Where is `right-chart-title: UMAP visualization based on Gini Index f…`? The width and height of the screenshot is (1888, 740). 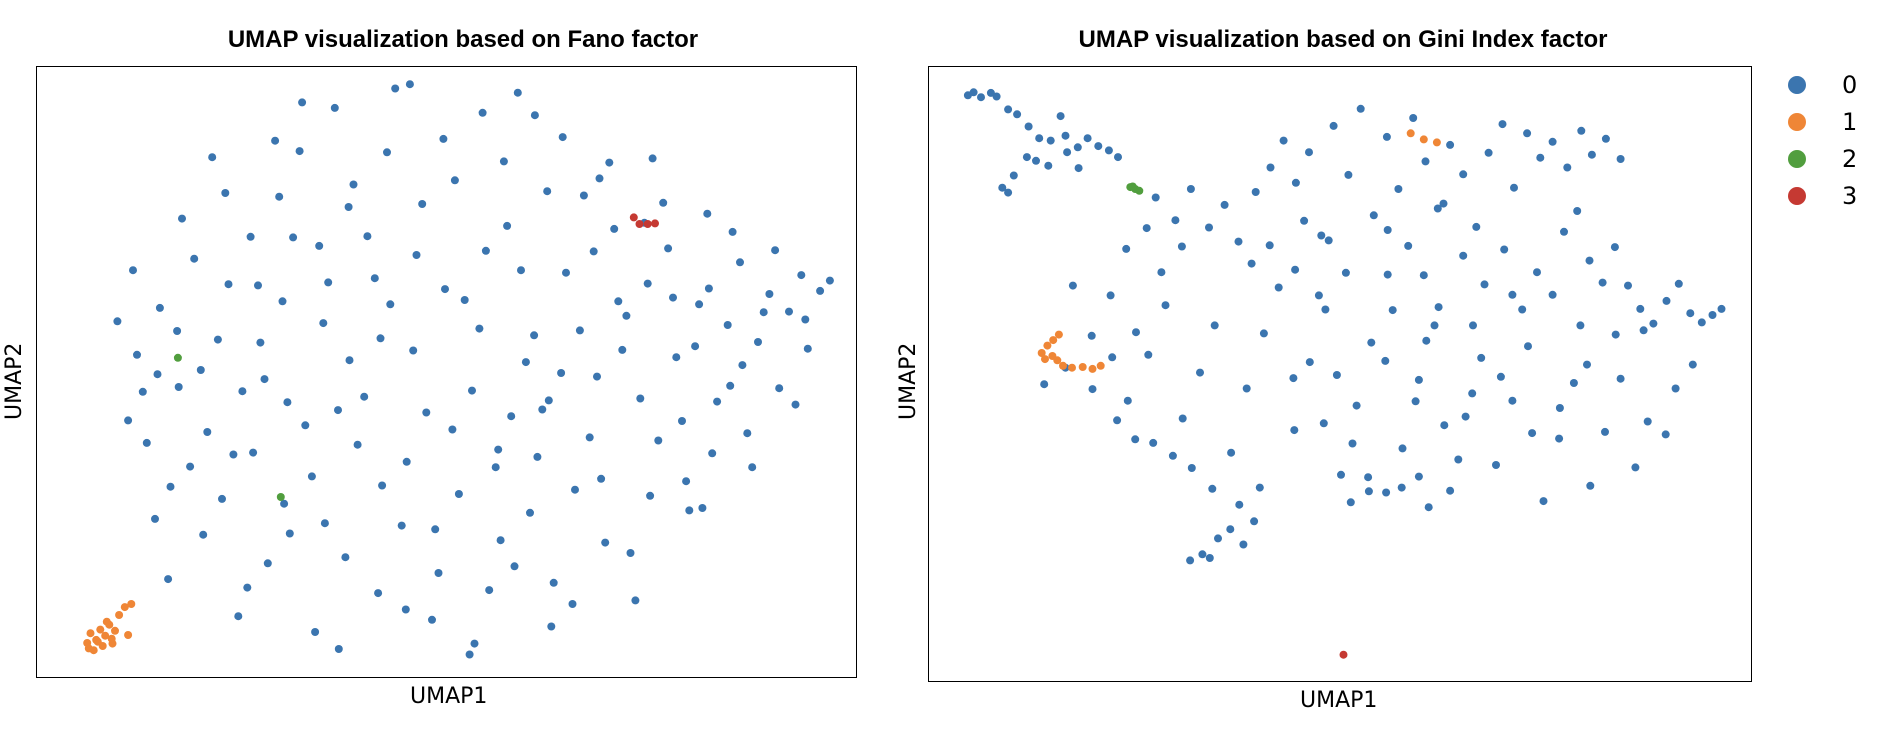
right-chart-title: UMAP visualization based on Gini Index f… is located at coordinates (1343, 39).